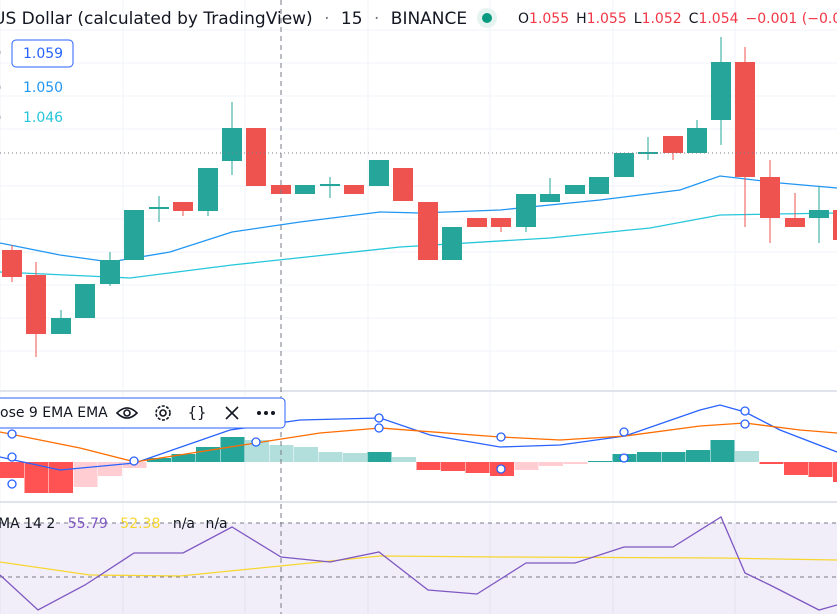 This screenshot has height=614, width=837. Describe the element at coordinates (156, 19) in the screenshot. I see `symbol: US Dollar (calculated by TradingView)` at that location.